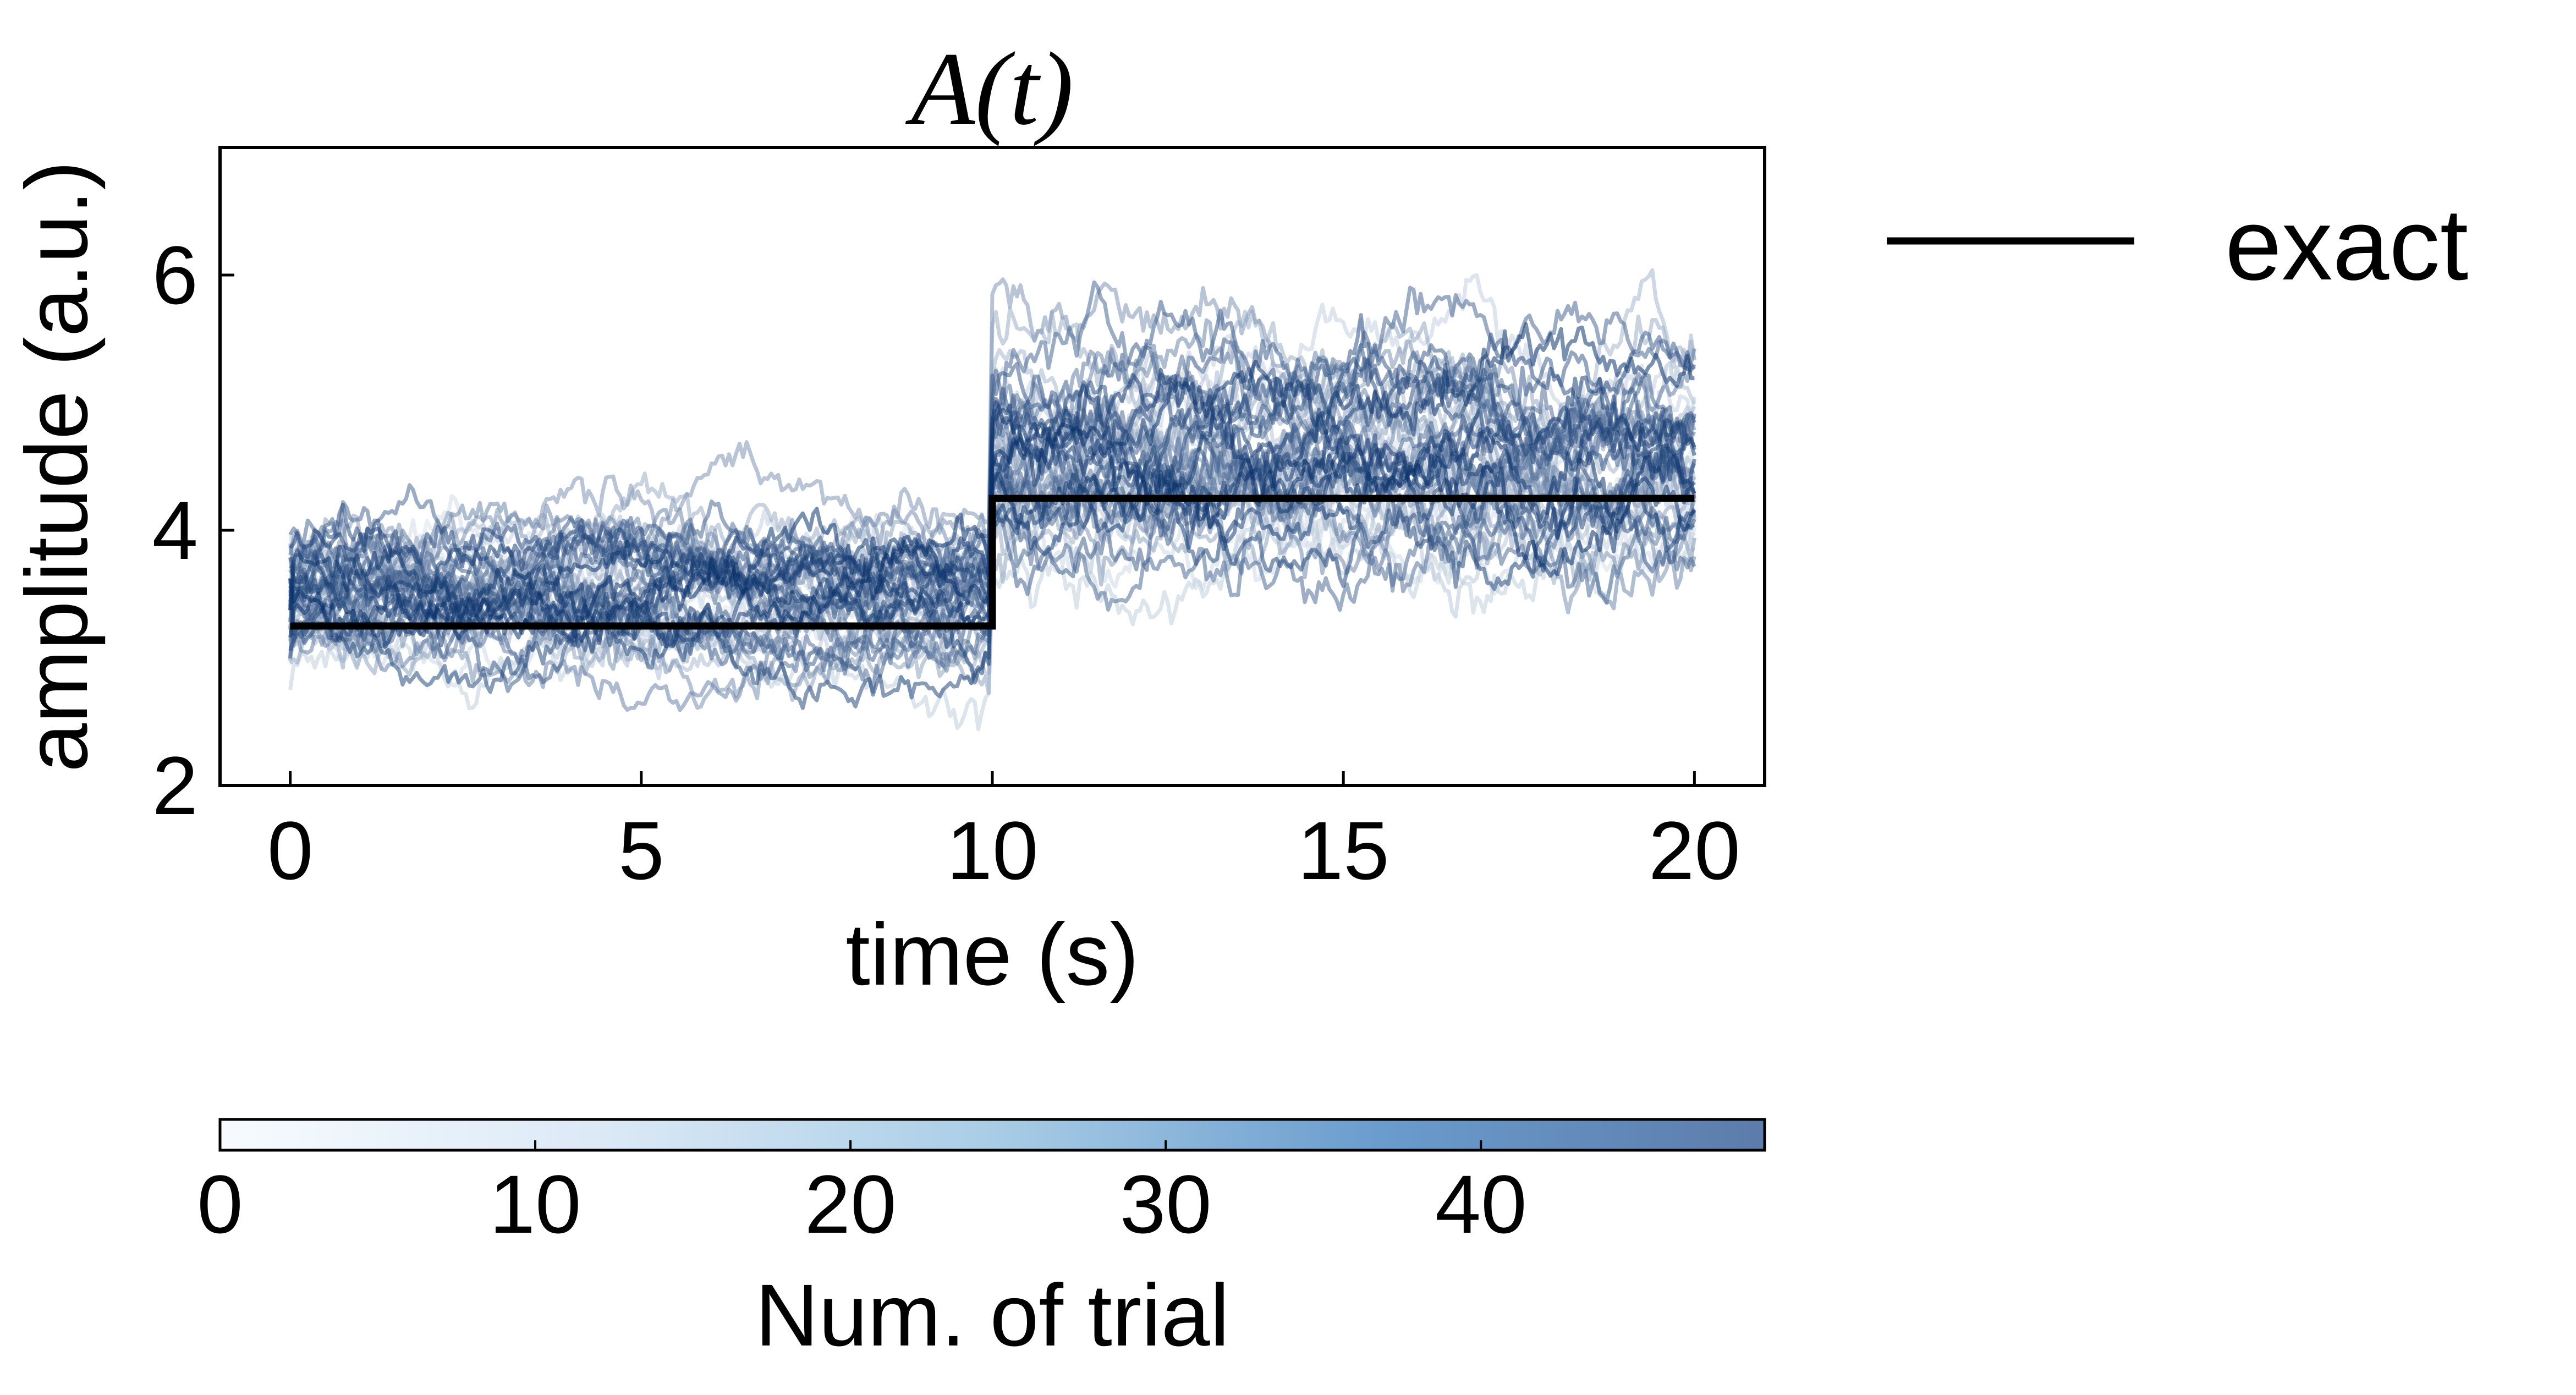 This screenshot has width=2576, height=1395. What do you see at coordinates (851, 1204) in the screenshot?
I see `colorbar-tick-label: 20` at bounding box center [851, 1204].